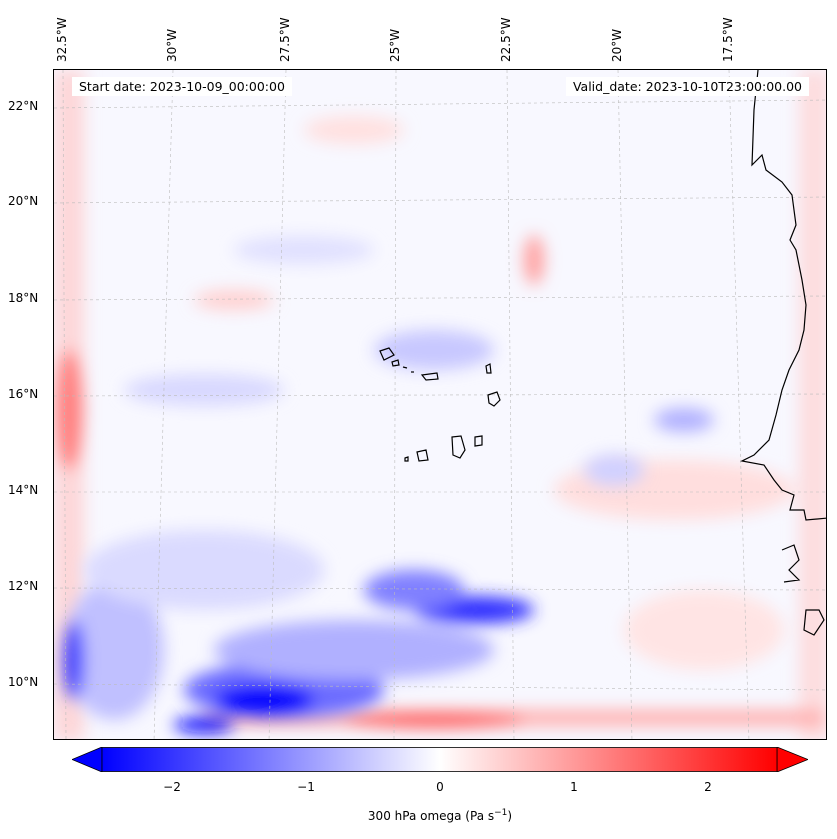  Describe the element at coordinates (172, 45) in the screenshot. I see `lon-label: 30°W` at that location.